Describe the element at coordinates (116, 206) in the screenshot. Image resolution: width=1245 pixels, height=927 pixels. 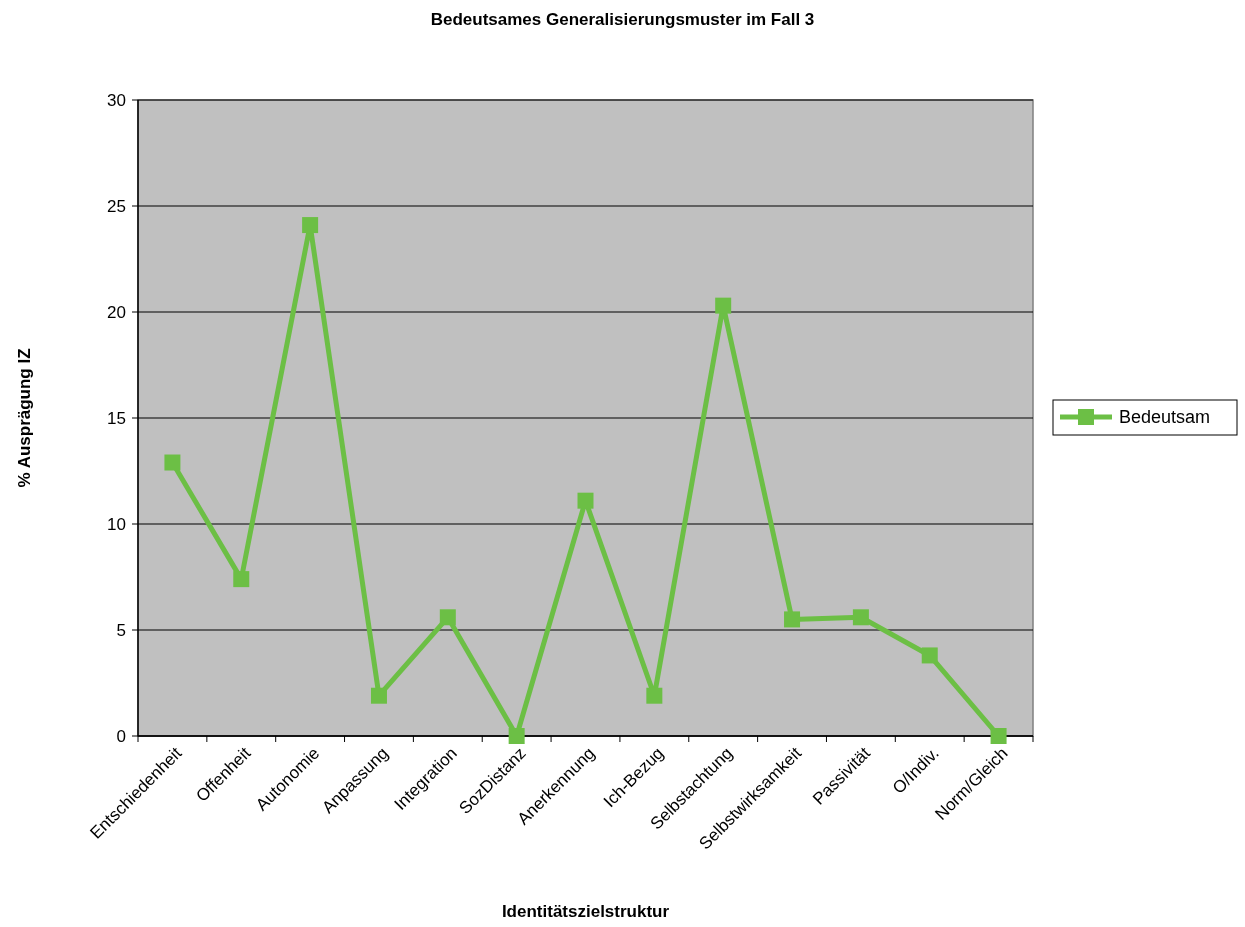
I see `y-tick-label: 25` at that location.